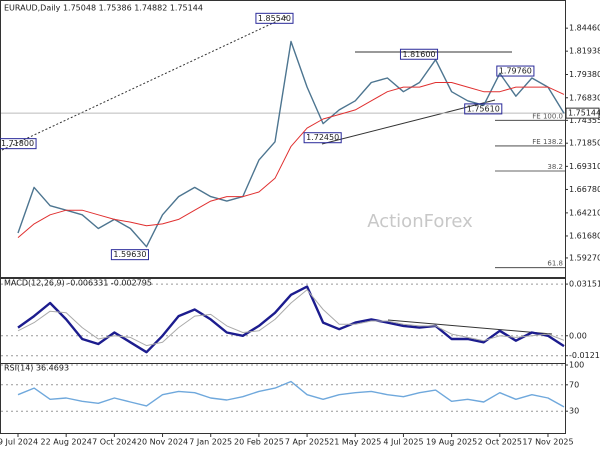  What do you see at coordinates (420, 221) in the screenshot?
I see `watermark: ActionForex` at bounding box center [420, 221].